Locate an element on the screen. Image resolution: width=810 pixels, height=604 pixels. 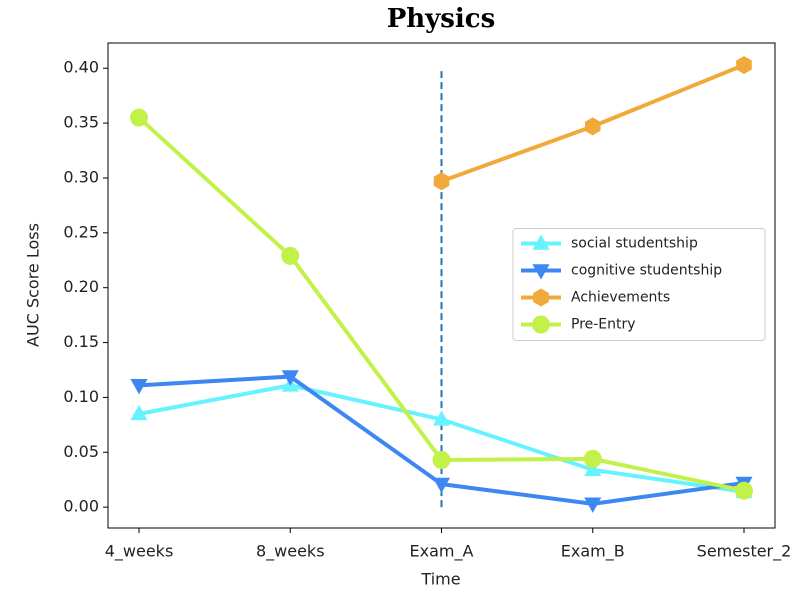
y-tick-label: 0.00 is located at coordinates (81, 506).